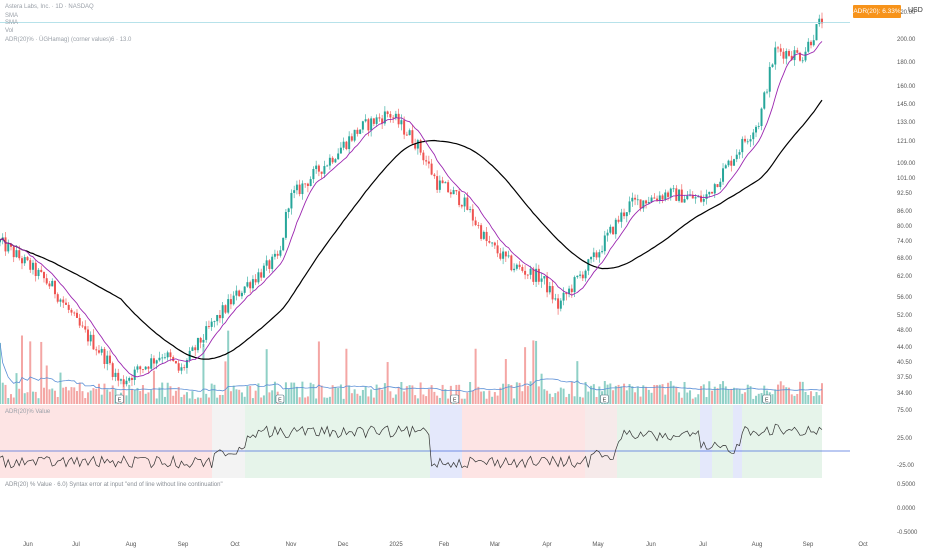 The height and width of the screenshot is (555, 932). Describe the element at coordinates (9, 31) in the screenshot. I see `indicator-volume: Vol` at that location.